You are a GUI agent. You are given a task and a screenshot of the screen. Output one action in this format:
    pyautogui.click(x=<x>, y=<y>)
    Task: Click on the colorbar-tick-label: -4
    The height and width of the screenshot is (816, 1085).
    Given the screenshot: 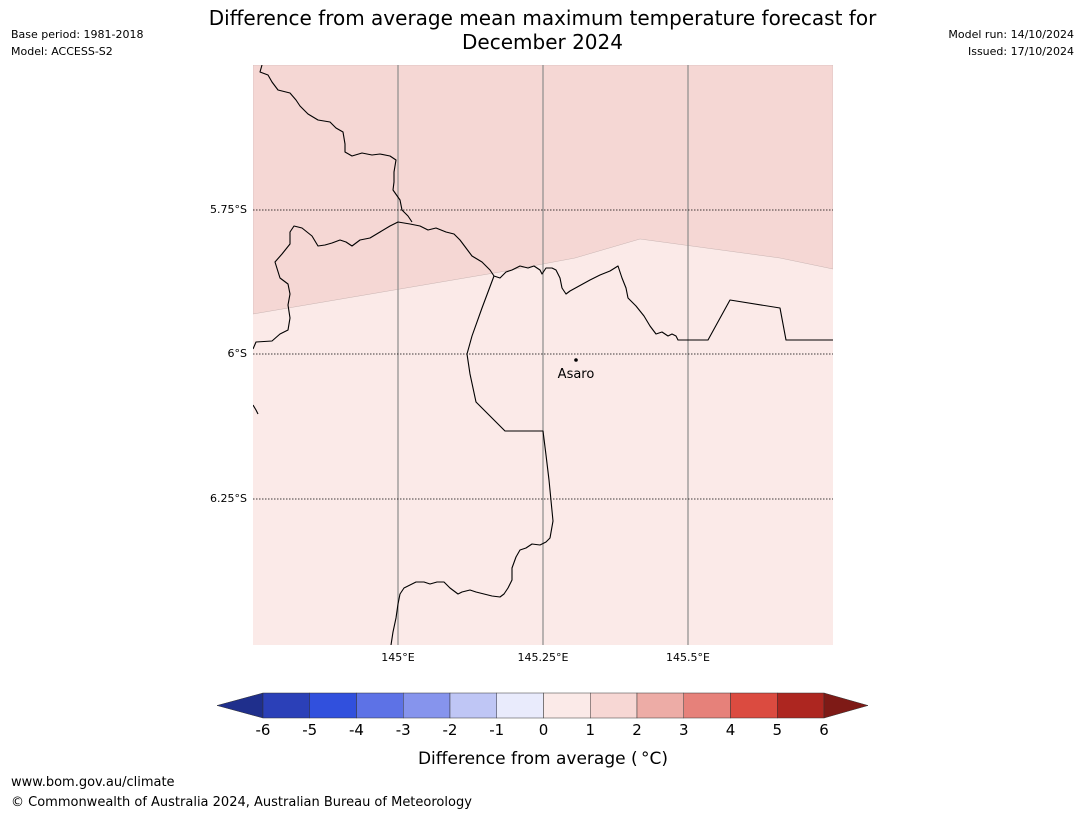 What is the action you would take?
    pyautogui.click(x=356, y=730)
    